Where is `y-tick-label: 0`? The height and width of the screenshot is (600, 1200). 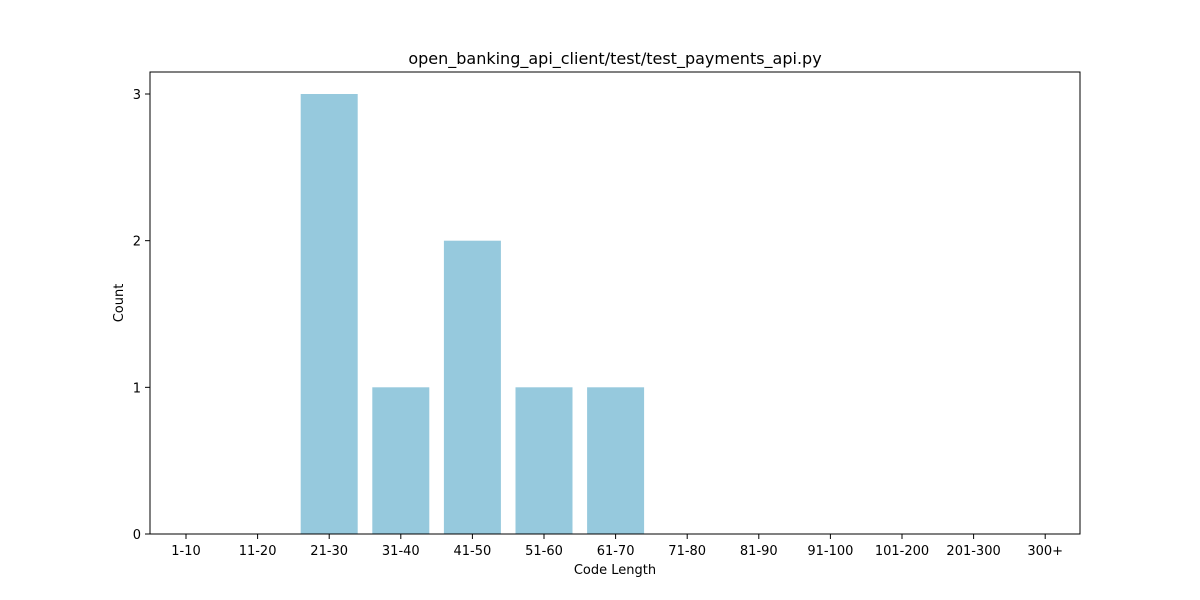
y-tick-label: 0 is located at coordinates (137, 535).